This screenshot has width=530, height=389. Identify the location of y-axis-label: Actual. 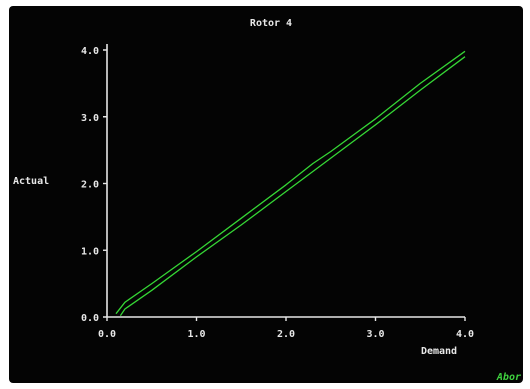
(31, 181).